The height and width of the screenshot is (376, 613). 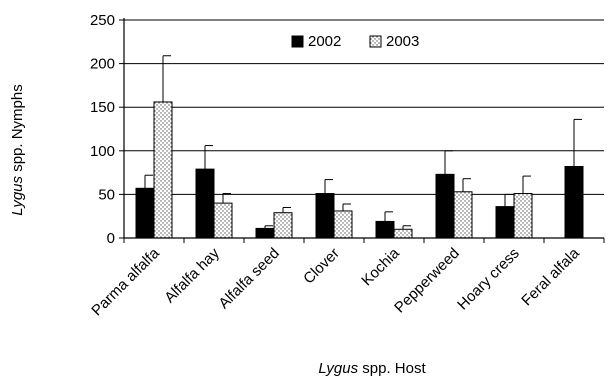 I want to click on y-axis-label: Lygus spp. Nymphs, so click(x=17, y=149).